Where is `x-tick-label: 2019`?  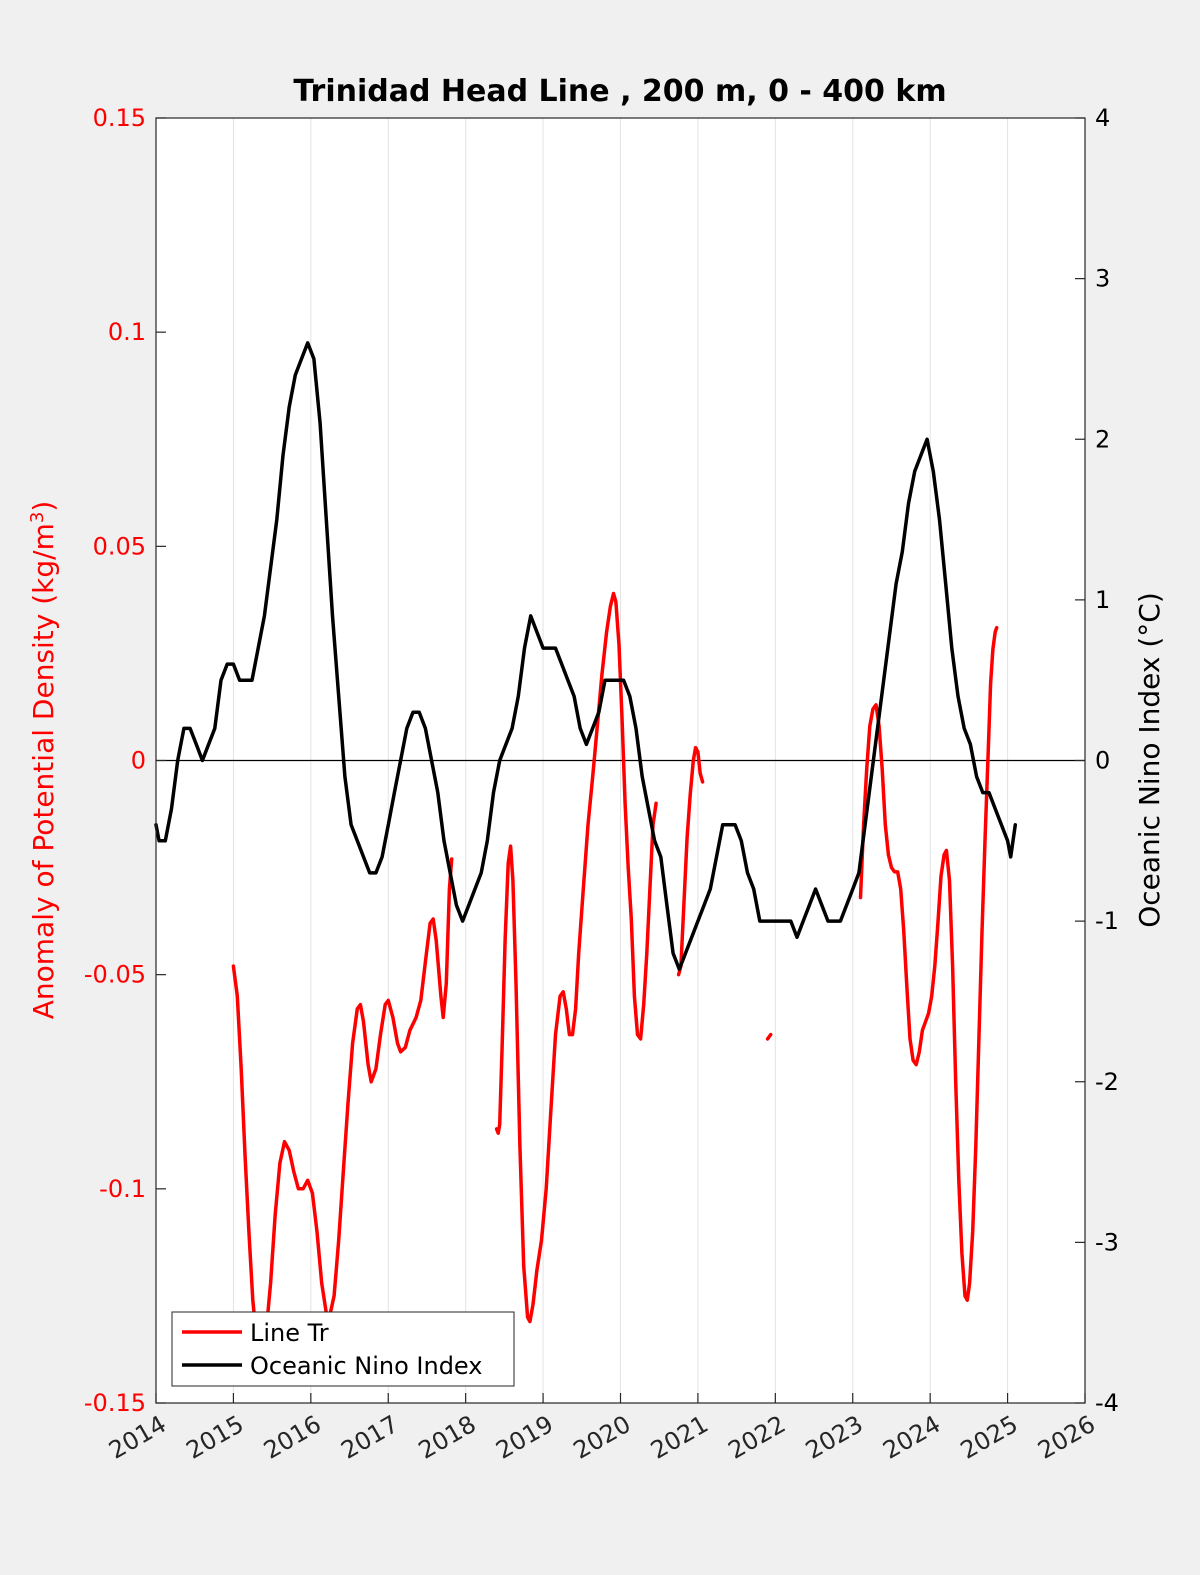
x-tick-label: 2019 is located at coordinates (524, 1437).